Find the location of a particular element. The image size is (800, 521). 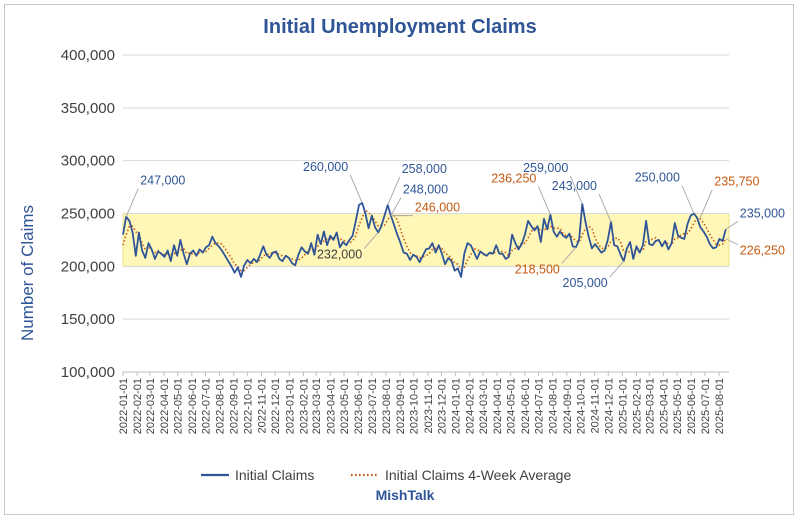

series-initial-claims-line is located at coordinates (424, 240).